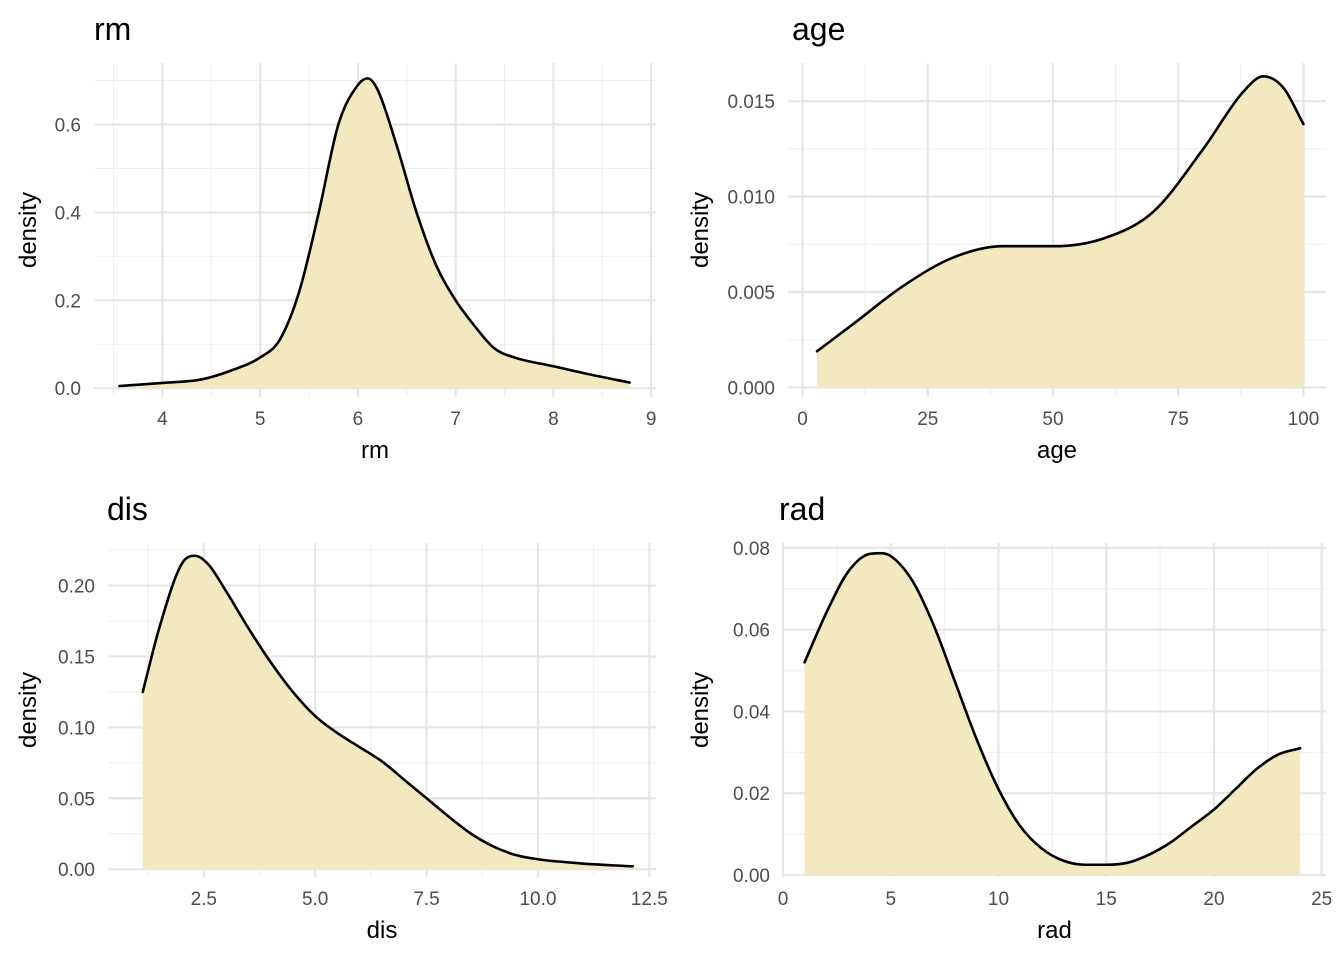 The height and width of the screenshot is (960, 1344). Describe the element at coordinates (112, 29) in the screenshot. I see `panel-title: rm` at that location.